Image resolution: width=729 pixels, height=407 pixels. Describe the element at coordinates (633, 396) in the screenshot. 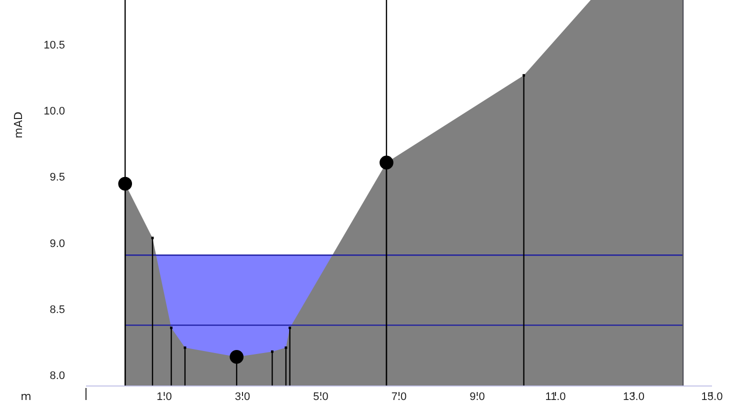

I see `x-tick-label: 13.0` at that location.